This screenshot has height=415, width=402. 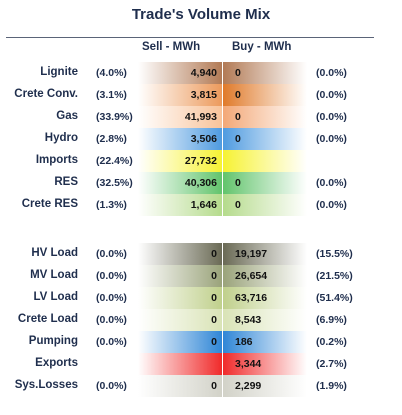 What do you see at coordinates (53, 341) in the screenshot?
I see `row-label: Pumping` at bounding box center [53, 341].